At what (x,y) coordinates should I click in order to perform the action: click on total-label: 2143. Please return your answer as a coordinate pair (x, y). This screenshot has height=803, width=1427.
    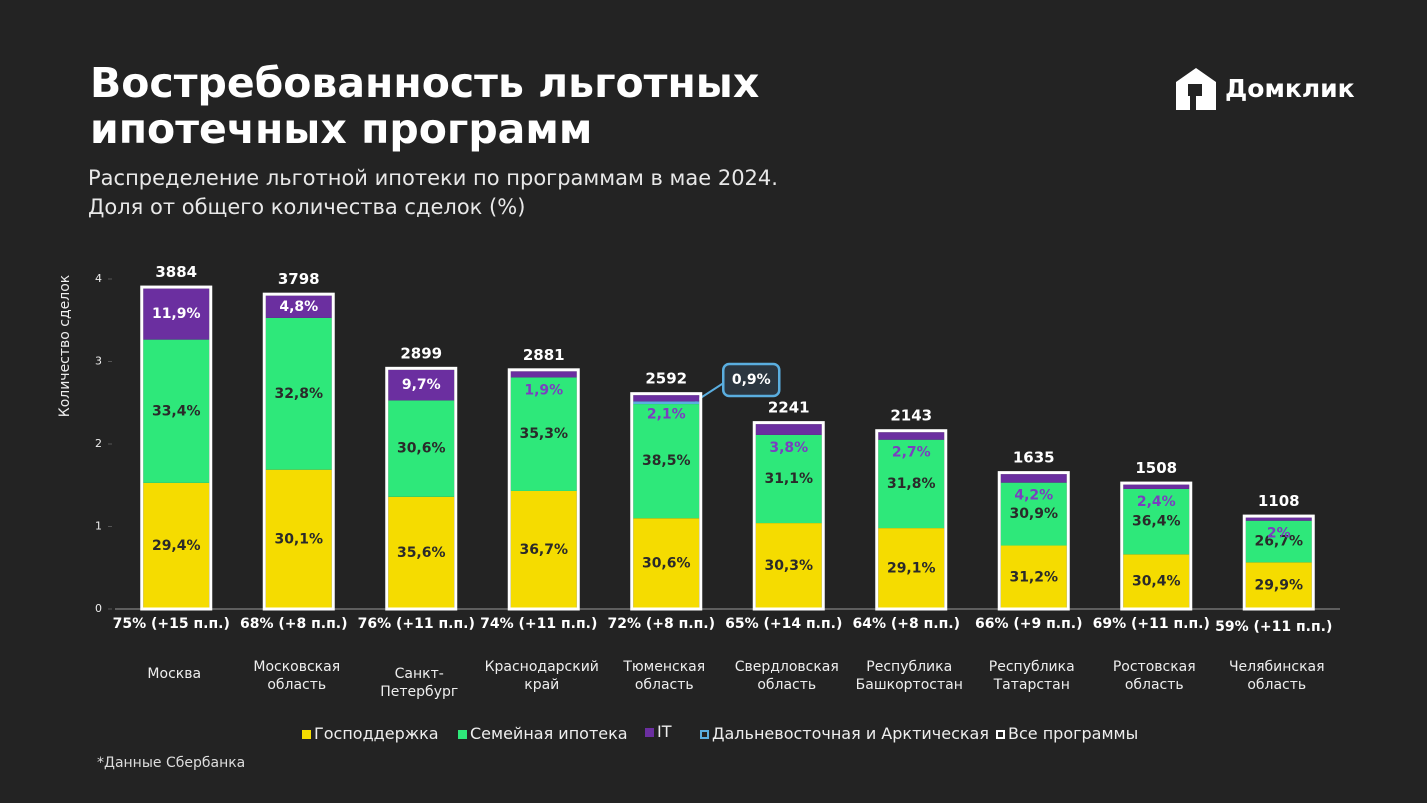
    Looking at the image, I should click on (911, 416).